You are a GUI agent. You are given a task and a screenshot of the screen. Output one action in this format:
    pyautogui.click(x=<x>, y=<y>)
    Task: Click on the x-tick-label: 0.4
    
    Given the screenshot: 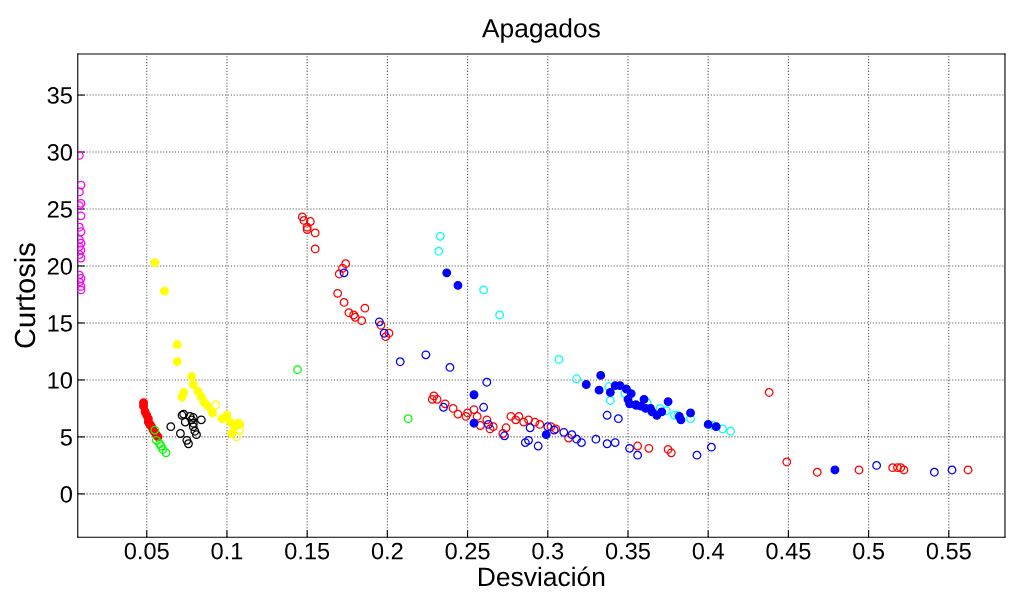 What is the action you would take?
    pyautogui.click(x=708, y=551)
    